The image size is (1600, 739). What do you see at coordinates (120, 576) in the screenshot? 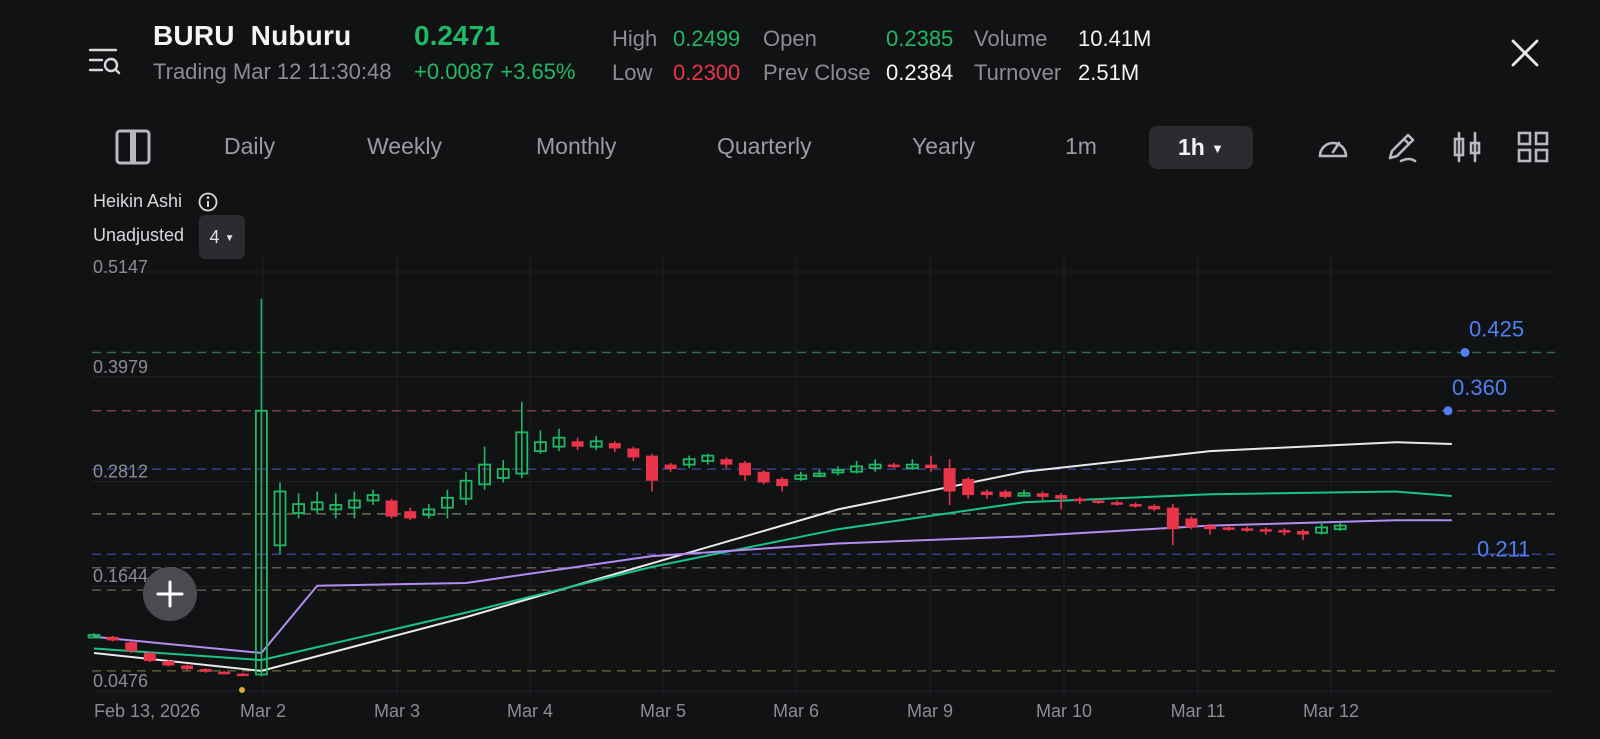
I see `y-axis-tick-label: 0.1644` at bounding box center [120, 576].